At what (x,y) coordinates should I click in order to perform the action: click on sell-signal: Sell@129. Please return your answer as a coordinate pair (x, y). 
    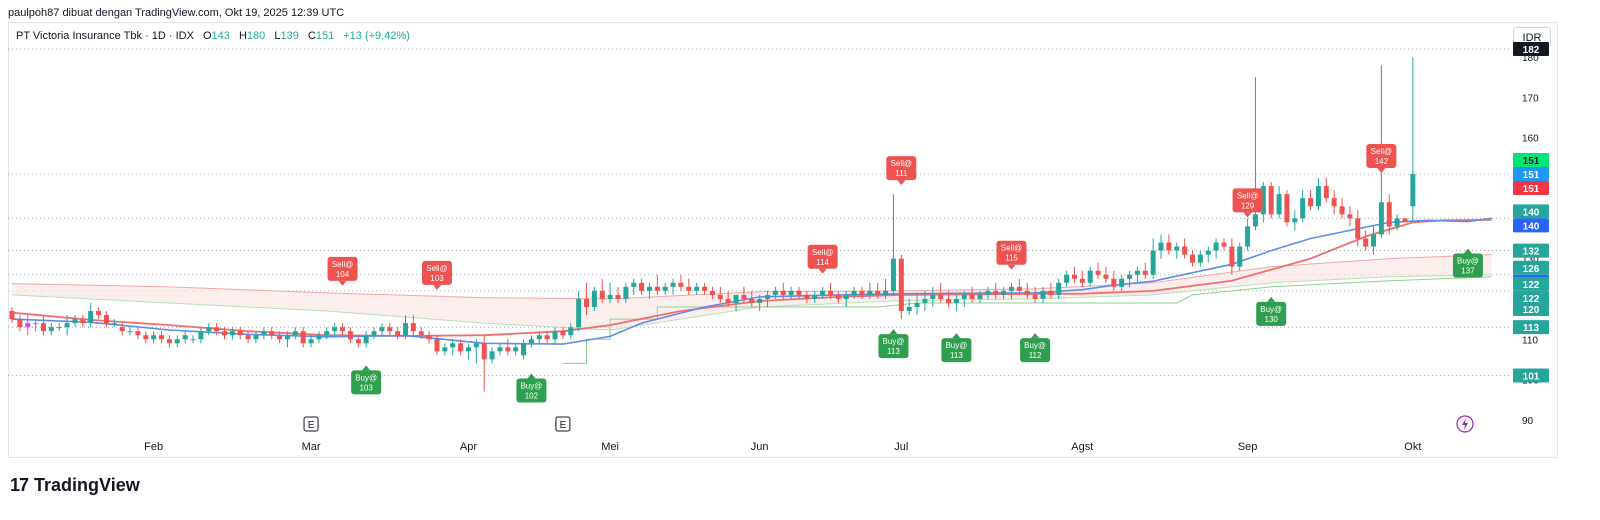
    Looking at the image, I should click on (1247, 203).